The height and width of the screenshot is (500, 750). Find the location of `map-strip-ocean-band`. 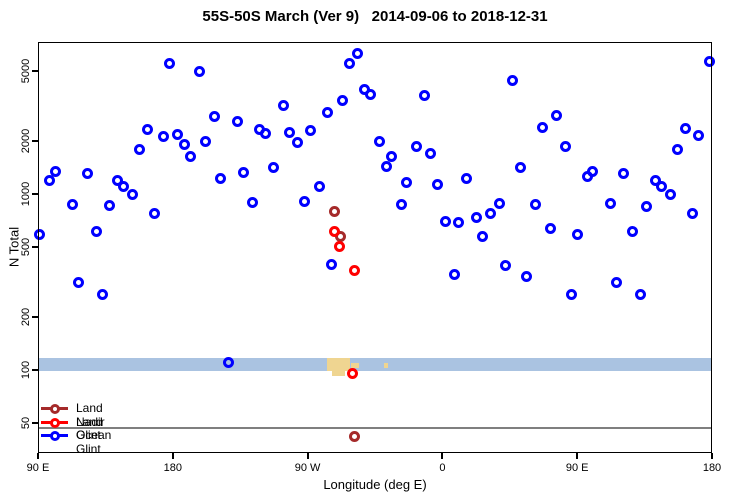

map-strip-ocean-band is located at coordinates (375, 364).